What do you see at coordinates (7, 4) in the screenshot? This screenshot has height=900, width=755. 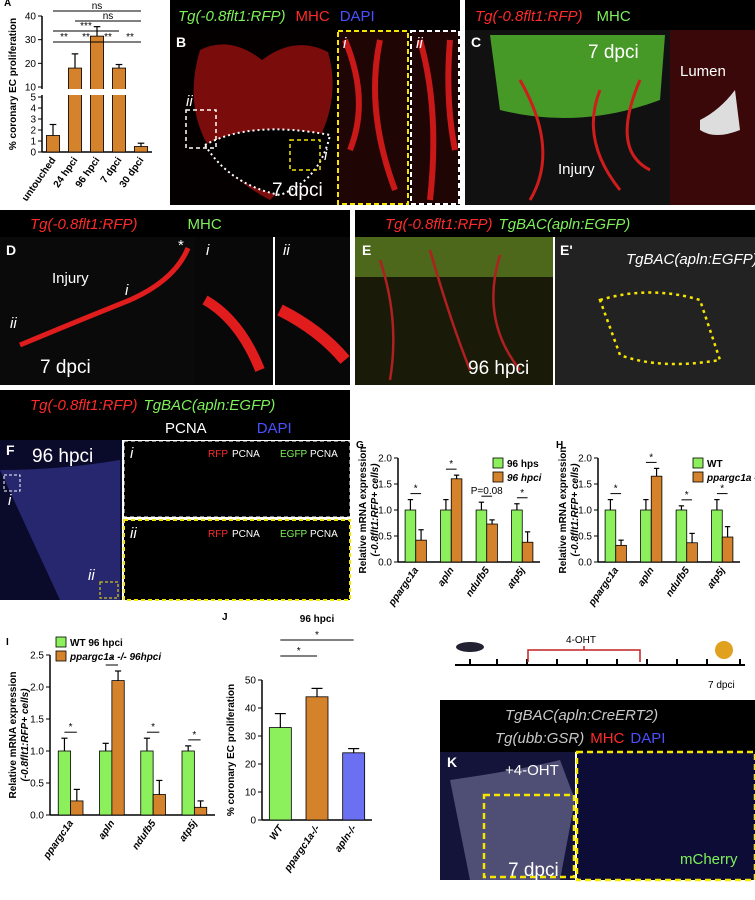 I see `panel-letter: A` at bounding box center [7, 4].